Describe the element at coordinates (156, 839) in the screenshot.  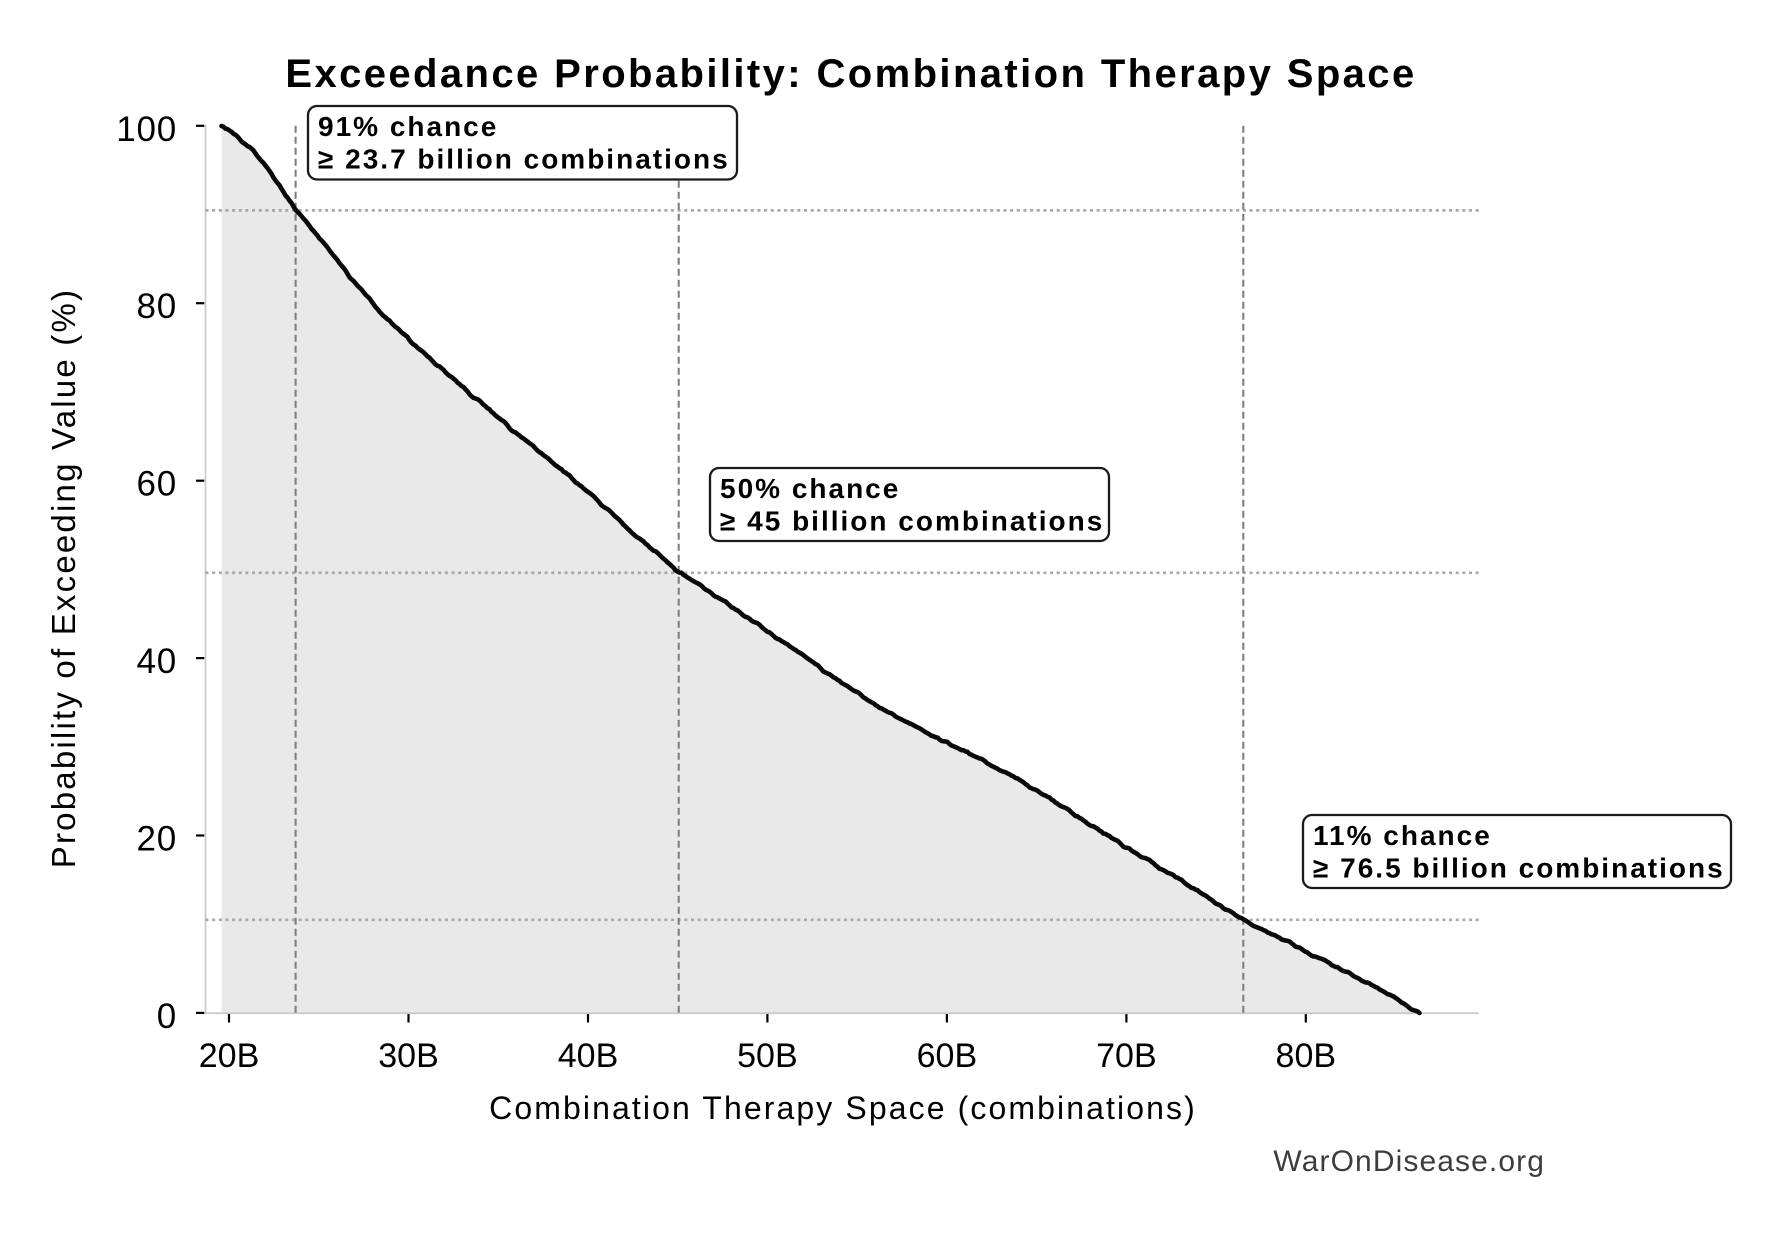
I see `svg-text: 20` at that location.